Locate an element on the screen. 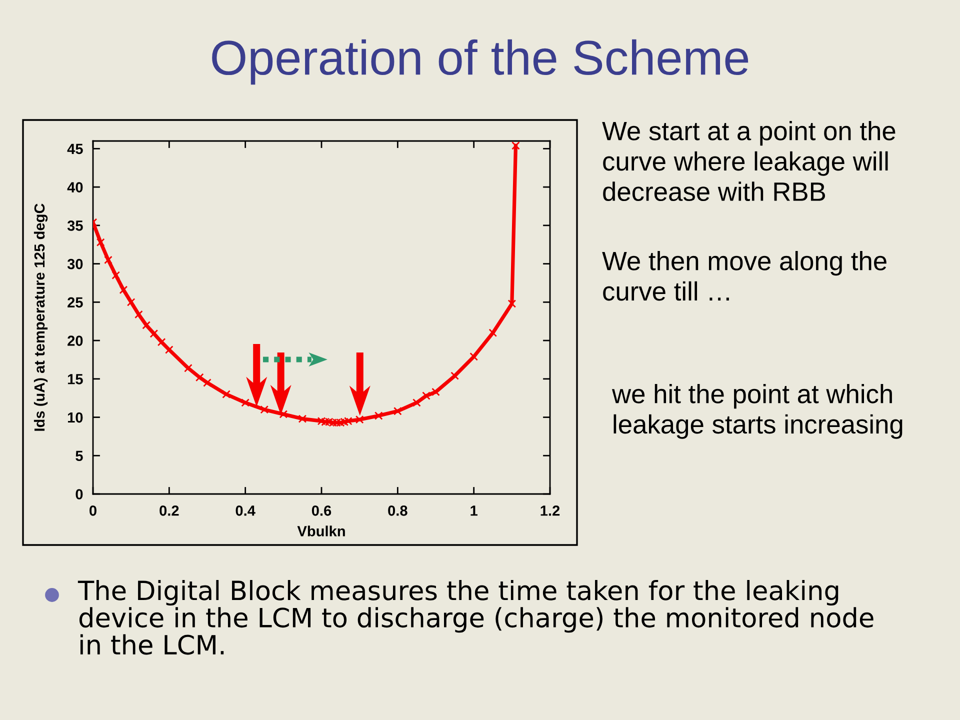 The width and height of the screenshot is (960, 720). y-tick-label: 20 is located at coordinates (75, 341).